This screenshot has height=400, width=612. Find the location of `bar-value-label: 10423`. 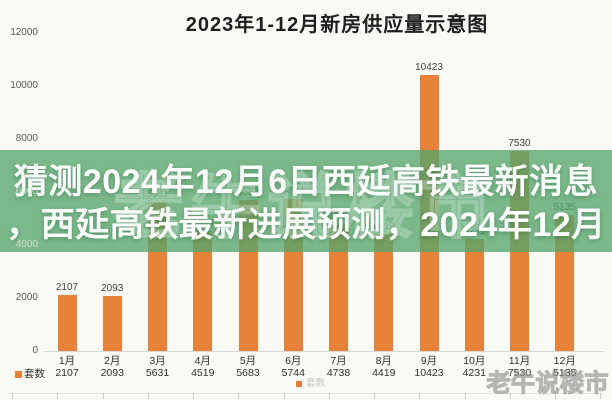

bar-value-label: 10423 is located at coordinates (429, 67).